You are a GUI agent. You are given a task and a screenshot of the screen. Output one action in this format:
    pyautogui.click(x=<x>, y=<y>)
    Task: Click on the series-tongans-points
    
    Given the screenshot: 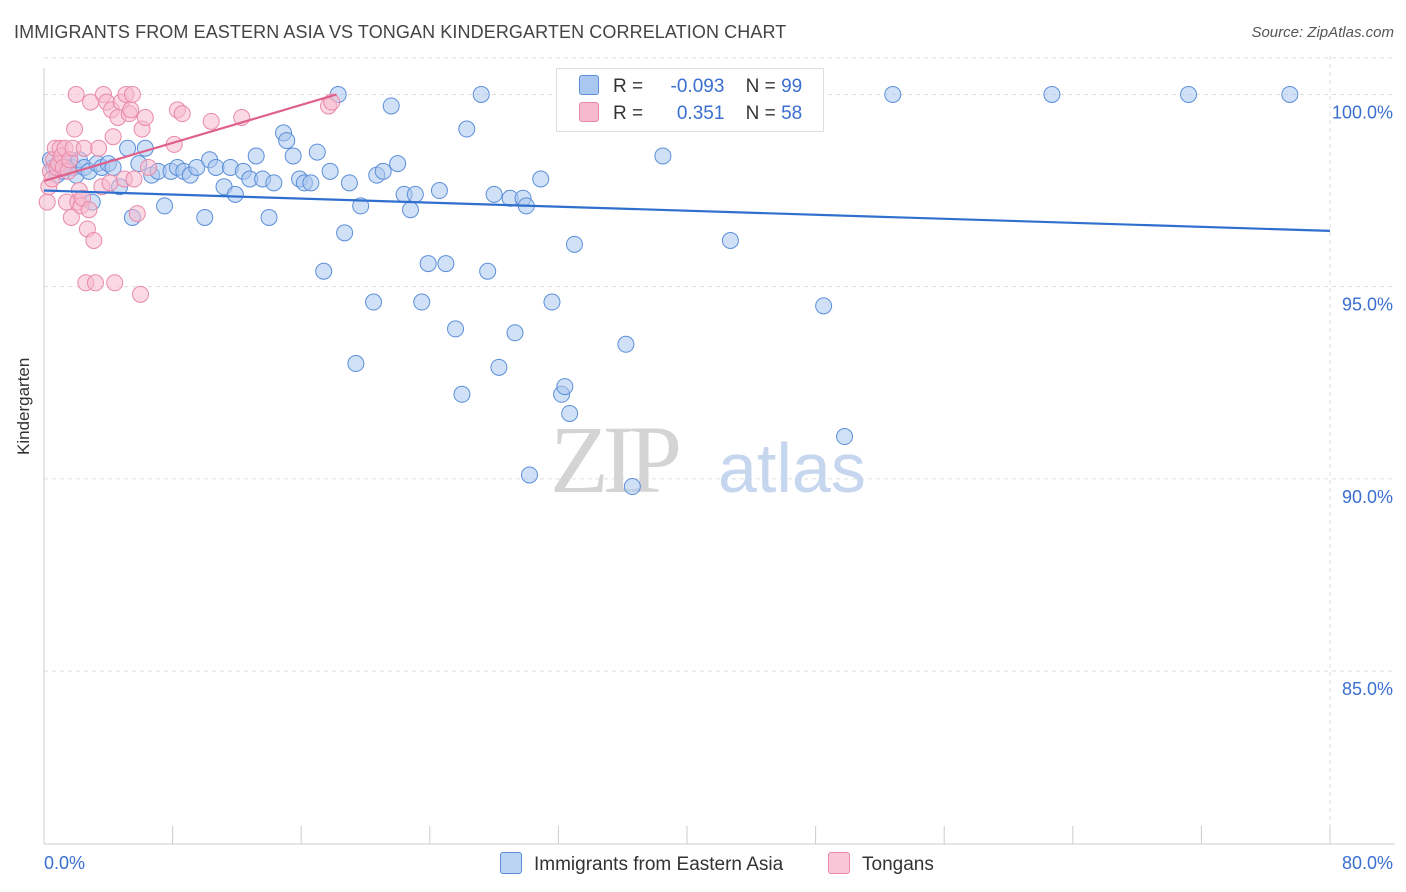 What is the action you would take?
    pyautogui.click(x=189, y=194)
    